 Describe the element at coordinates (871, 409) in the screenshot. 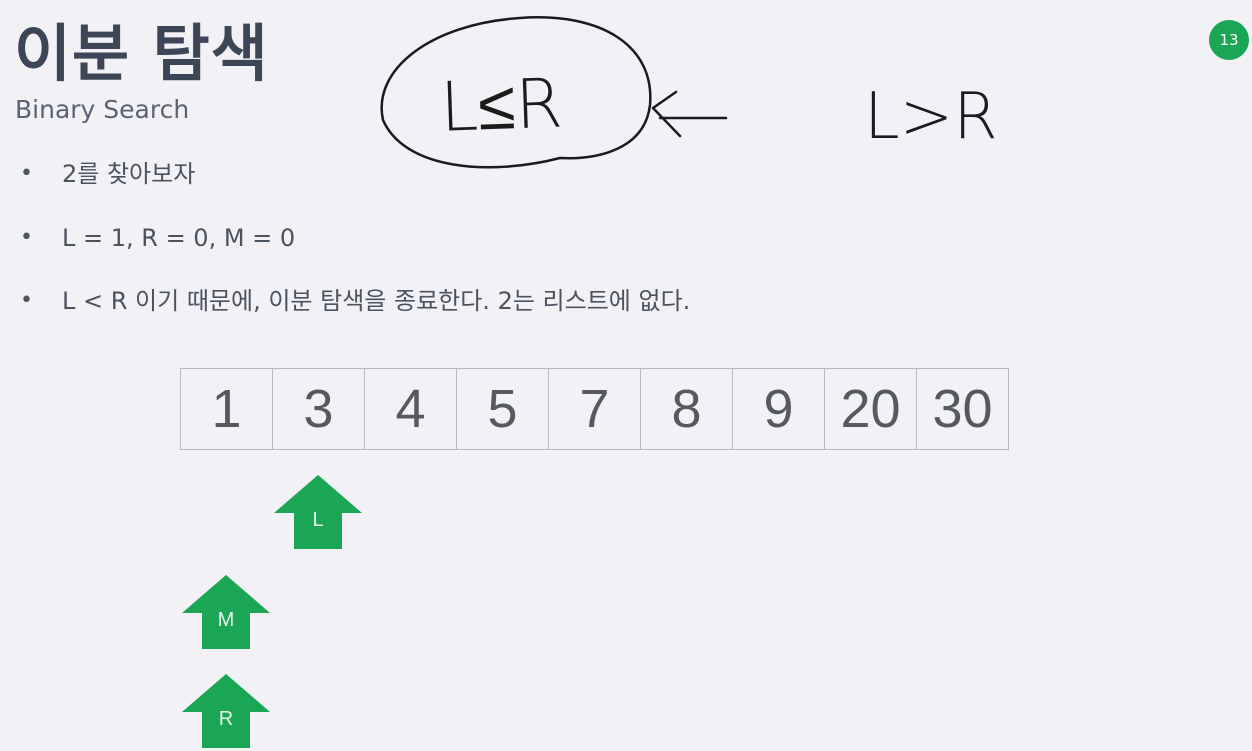

I see `array-cell: 20` at that location.